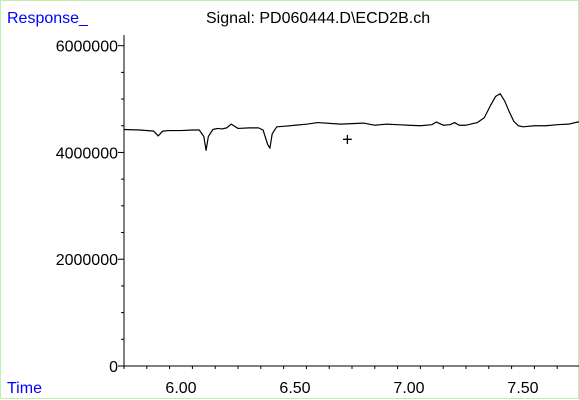 This screenshot has height=400, width=579. What do you see at coordinates (87, 47) in the screenshot?
I see `y-tick-label: 6000000` at bounding box center [87, 47].